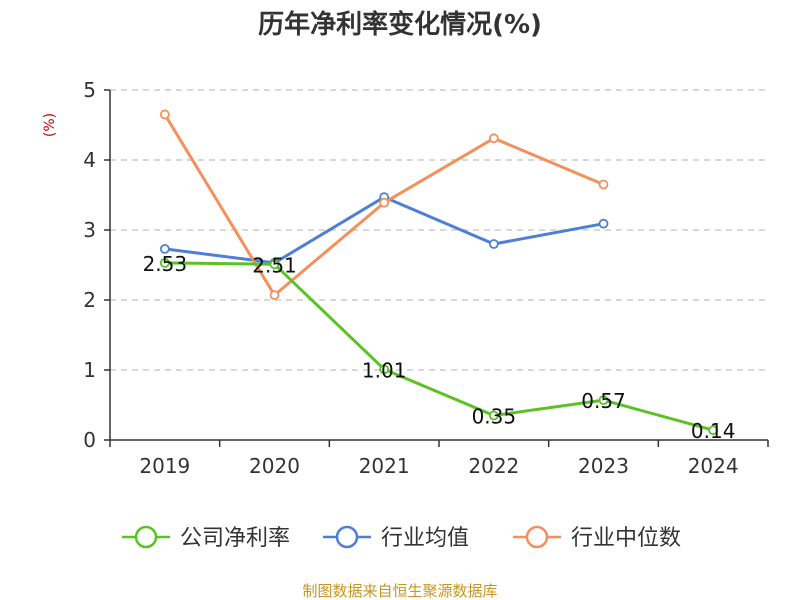 The width and height of the screenshot is (800, 600). I want to click on y-tick-label: 5, so click(89, 90).